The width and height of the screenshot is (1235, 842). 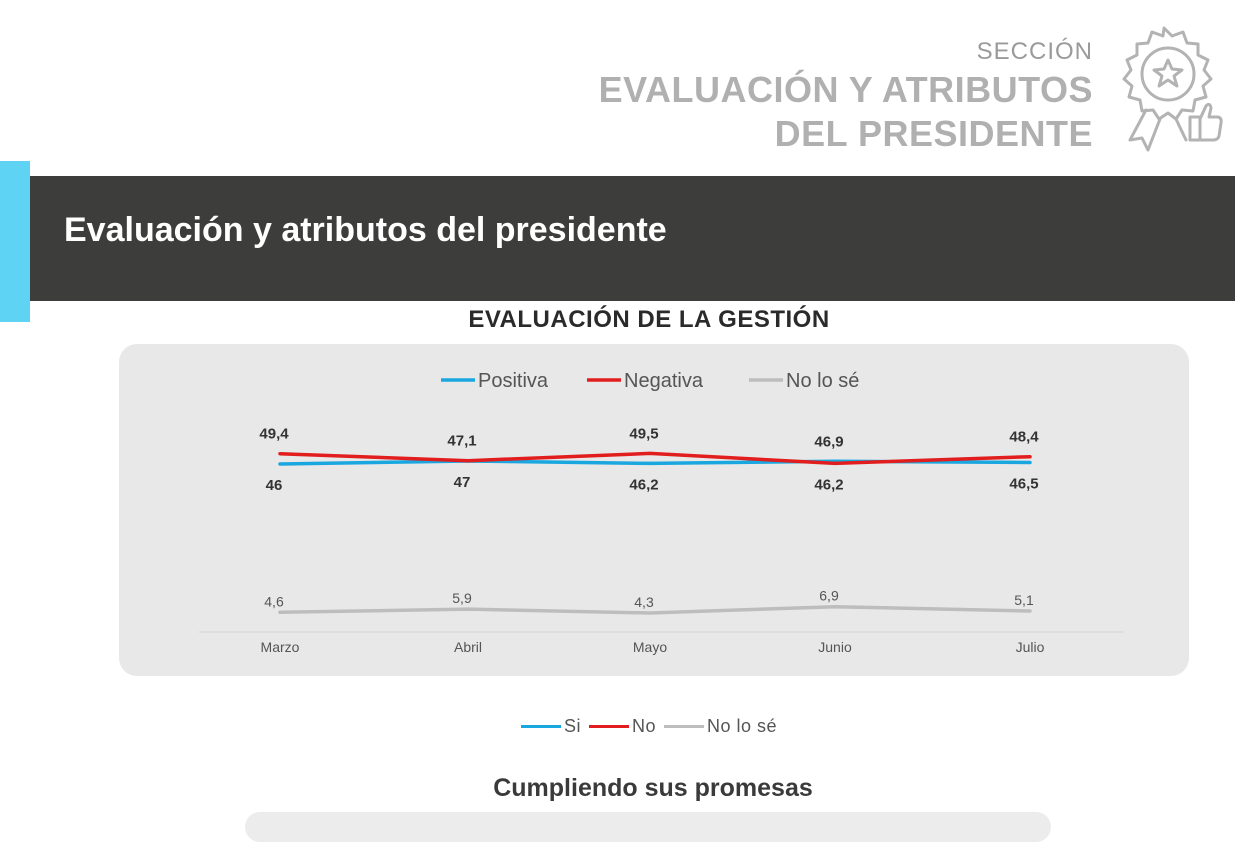 I want to click on legend-label-no: No, so click(x=643, y=726).